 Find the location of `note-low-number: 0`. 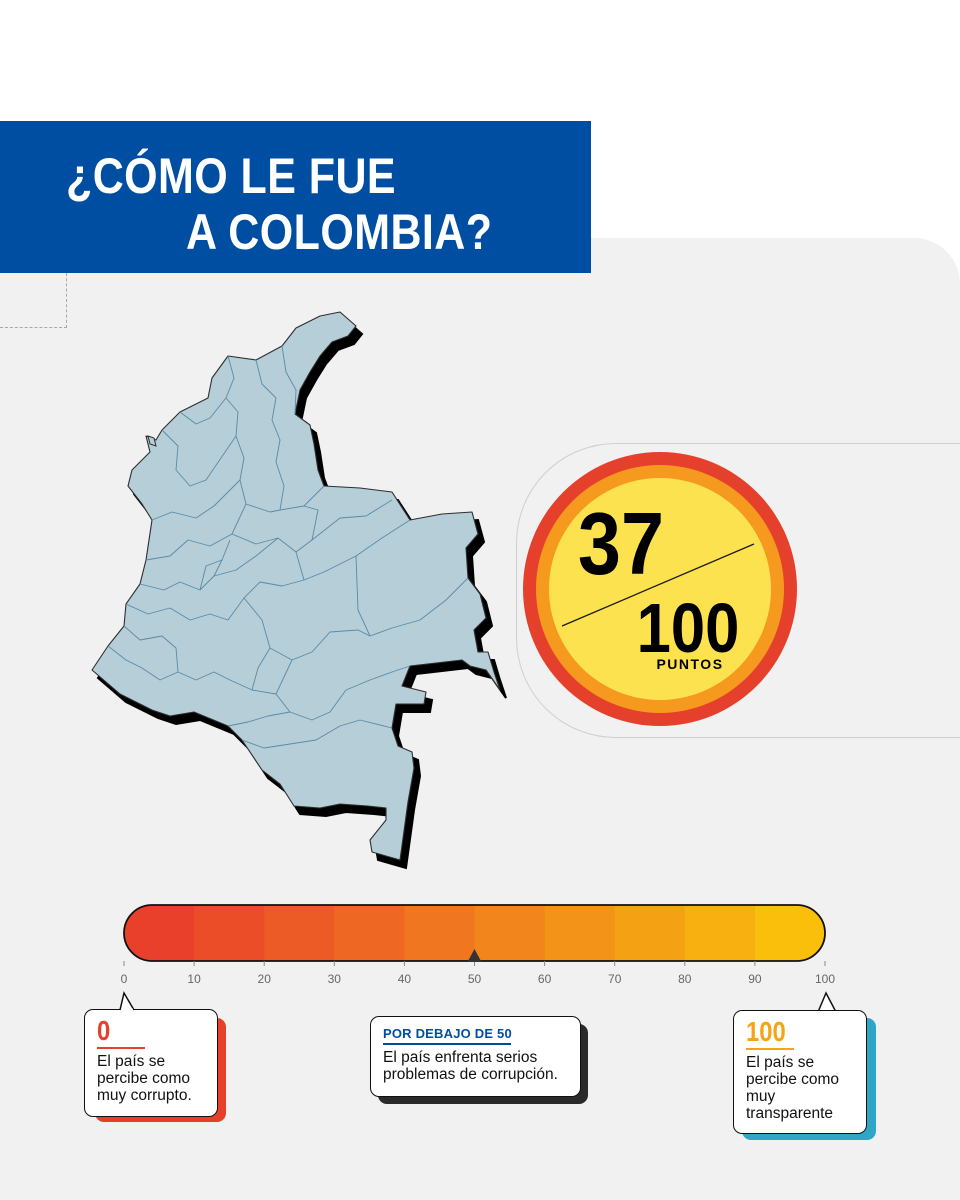

note-low-number: 0 is located at coordinates (104, 1030).